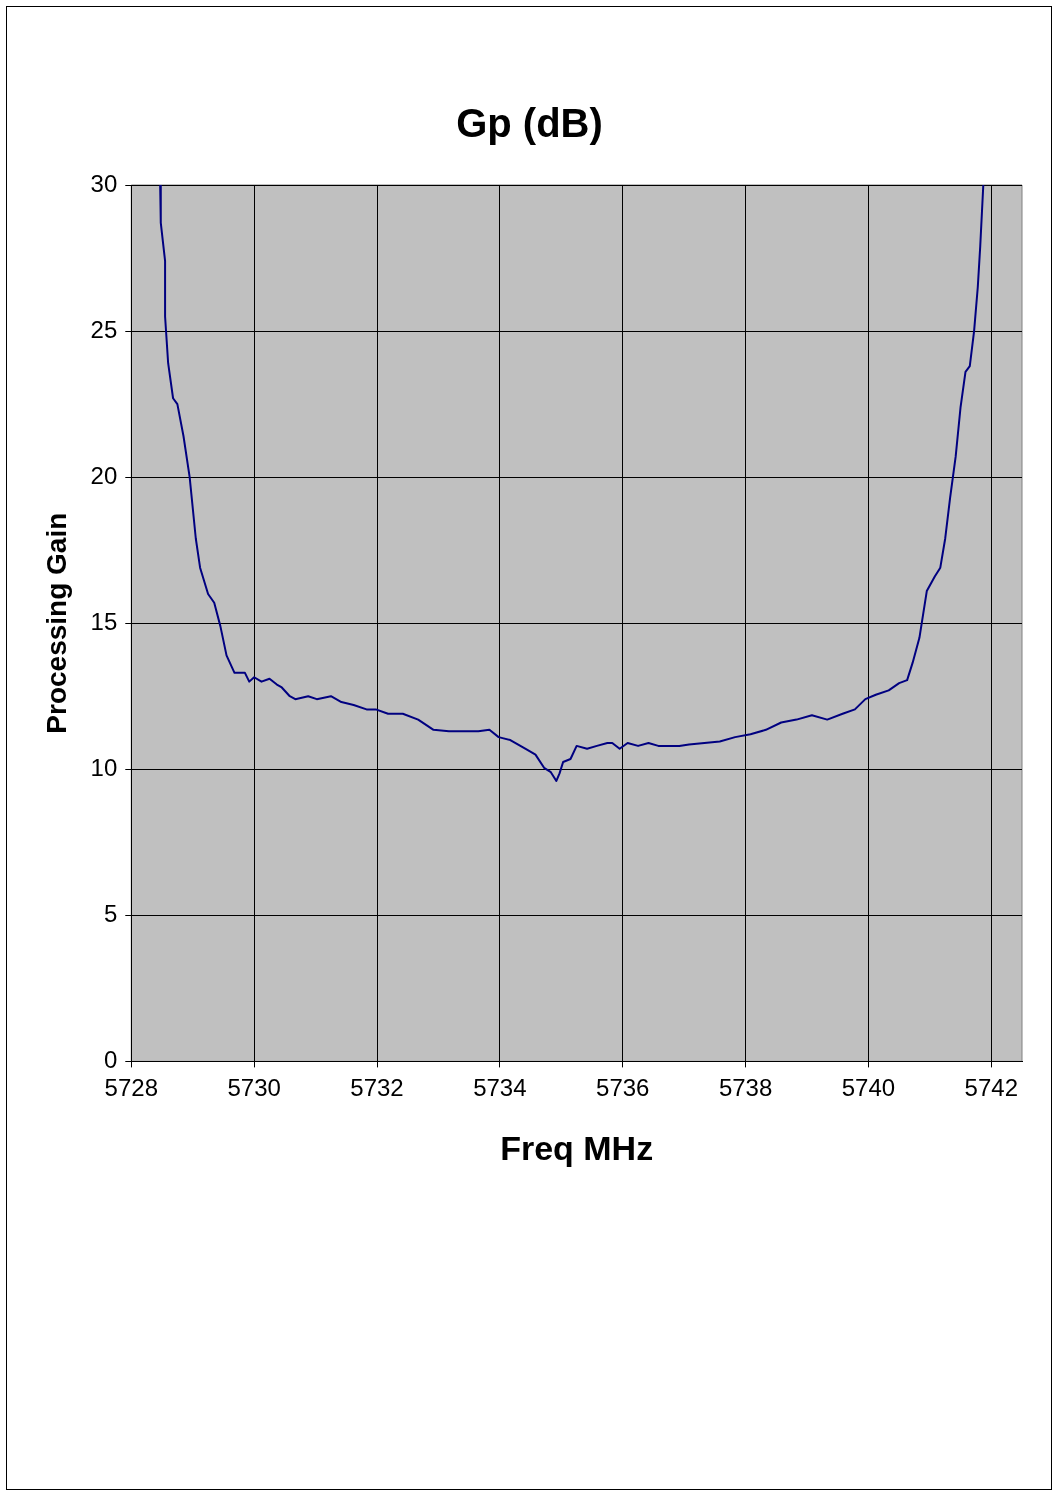 This screenshot has width=1055, height=1492. Describe the element at coordinates (868, 1088) in the screenshot. I see `x-tick-label: 5740` at that location.